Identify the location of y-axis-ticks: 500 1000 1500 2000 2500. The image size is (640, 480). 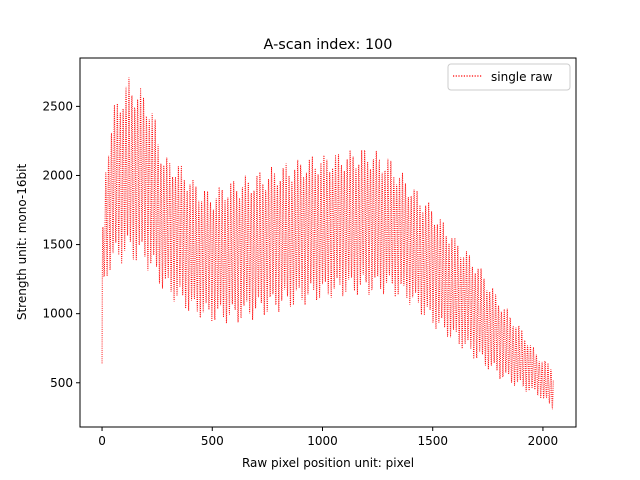
(61, 244).